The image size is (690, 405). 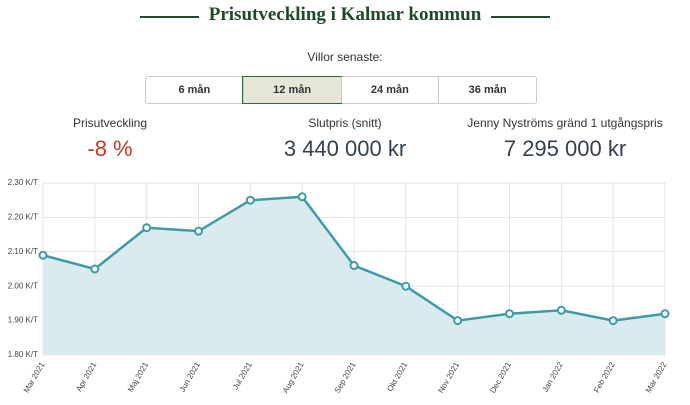 What do you see at coordinates (345, 377) in the screenshot?
I see `x-tick-label: Sep 2021` at bounding box center [345, 377].